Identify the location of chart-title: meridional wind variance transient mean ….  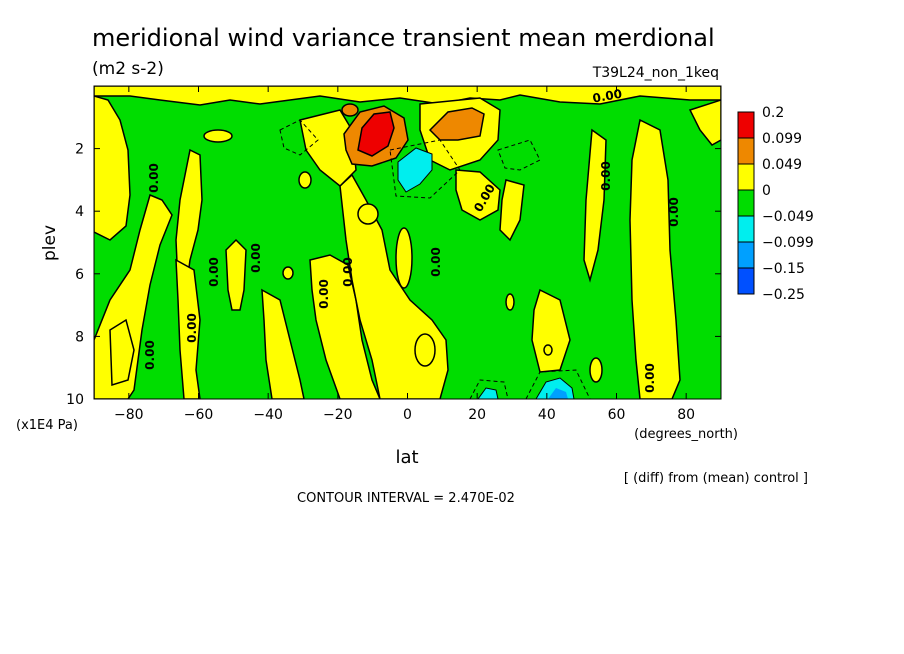
(403, 38).